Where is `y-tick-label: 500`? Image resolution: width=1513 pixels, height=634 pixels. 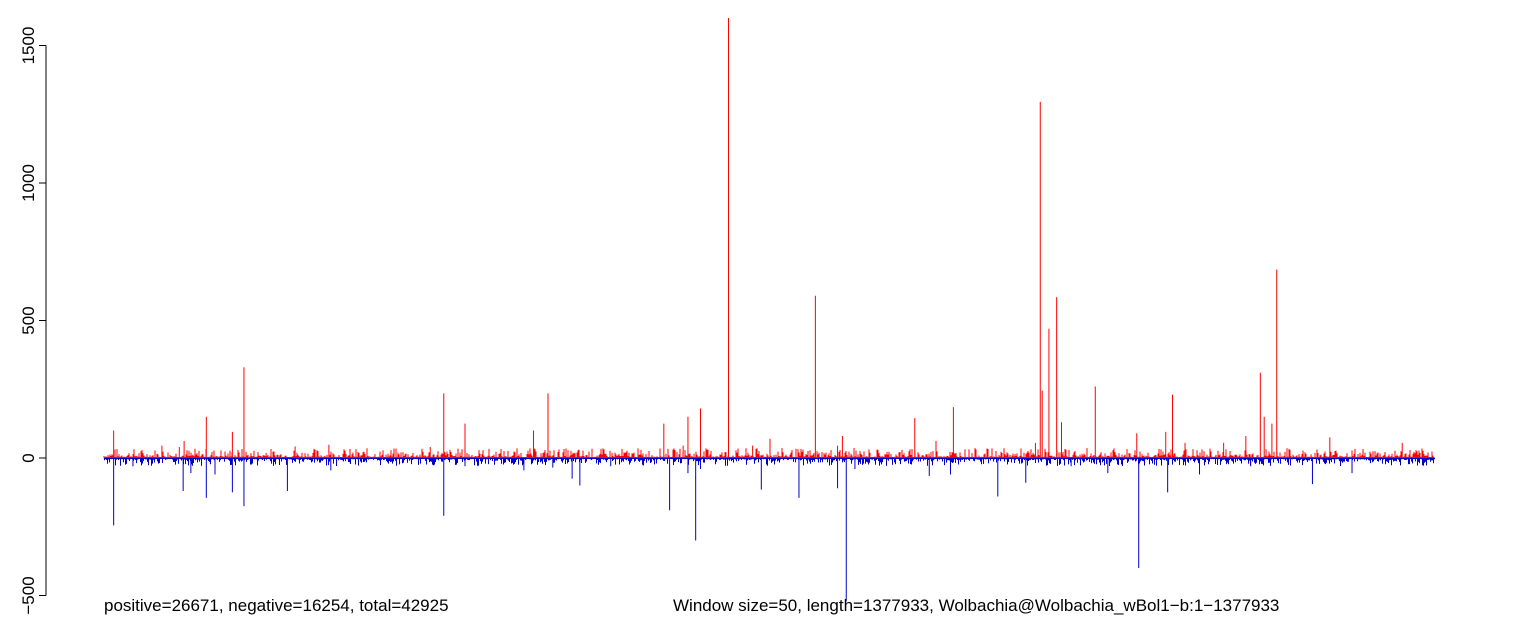
y-tick-label: 500 is located at coordinates (28, 320).